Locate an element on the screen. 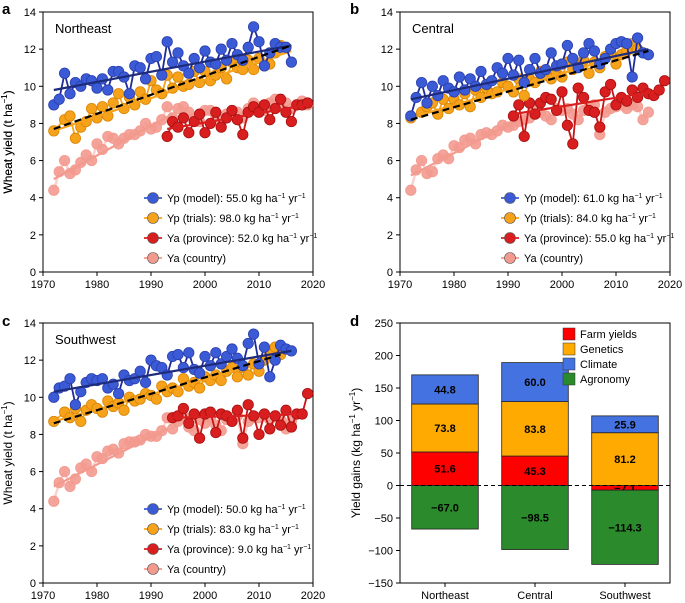 This screenshot has height=603, width=685. panel-label: a is located at coordinates (6, 9).